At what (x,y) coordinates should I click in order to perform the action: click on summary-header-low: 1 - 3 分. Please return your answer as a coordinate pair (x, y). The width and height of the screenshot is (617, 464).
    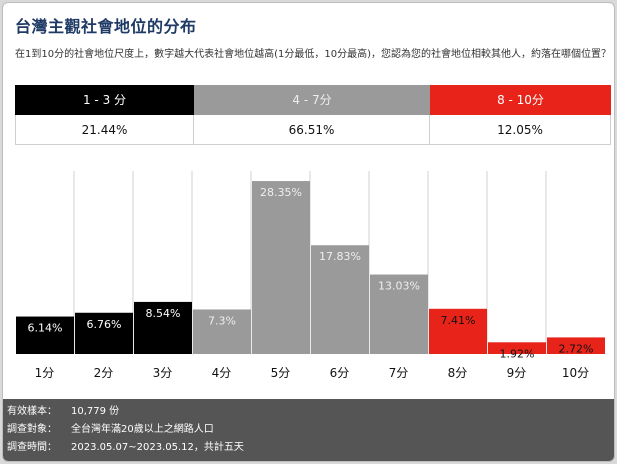
    Looking at the image, I should click on (104, 100).